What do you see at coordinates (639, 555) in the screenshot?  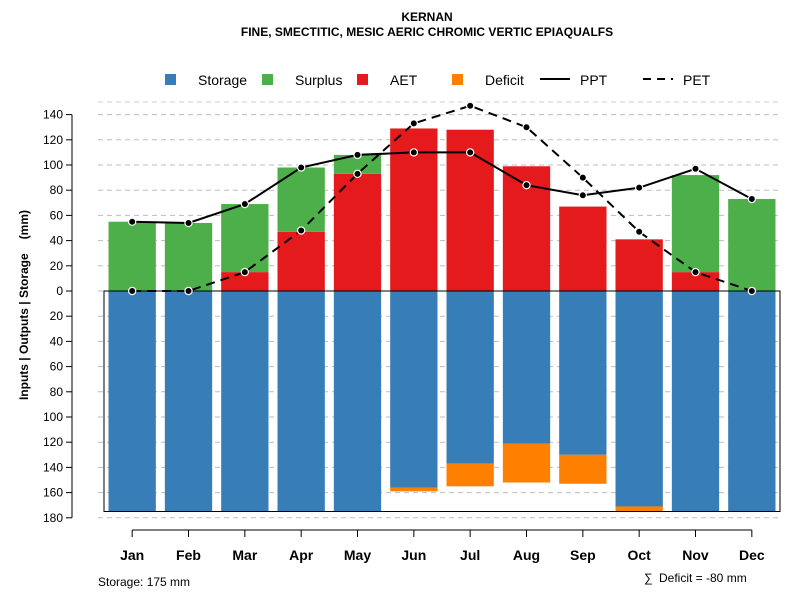 I see `x-tick-label: Oct` at bounding box center [639, 555].